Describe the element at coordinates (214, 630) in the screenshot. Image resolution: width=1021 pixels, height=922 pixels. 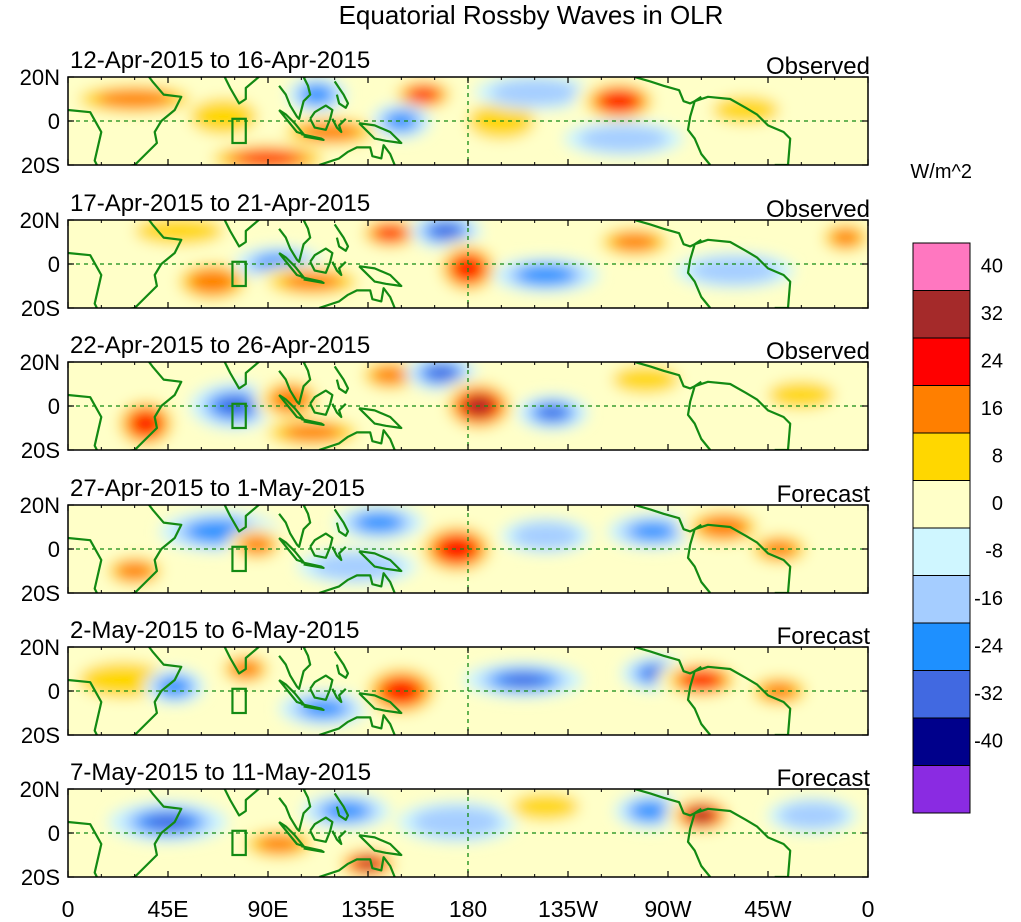
I see `panel-date-range: 2-May-2015 to 6-May-2015` at that location.